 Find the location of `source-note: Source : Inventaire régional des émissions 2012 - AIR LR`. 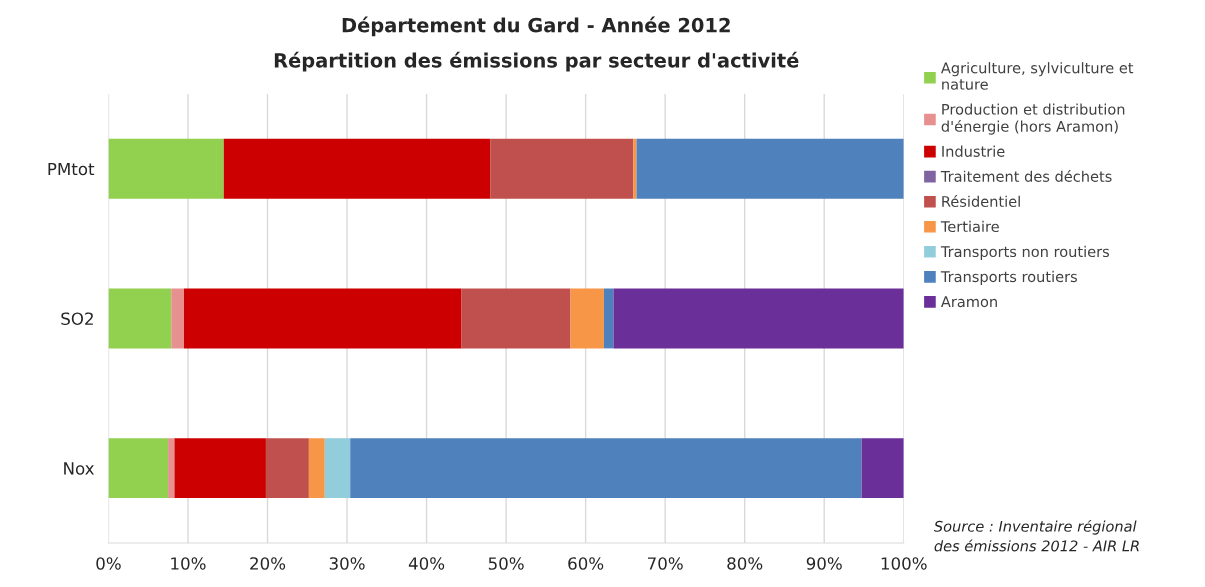

source-note: Source : Inventaire régional des émissions 2012 - AIR LR is located at coordinates (1036, 535).